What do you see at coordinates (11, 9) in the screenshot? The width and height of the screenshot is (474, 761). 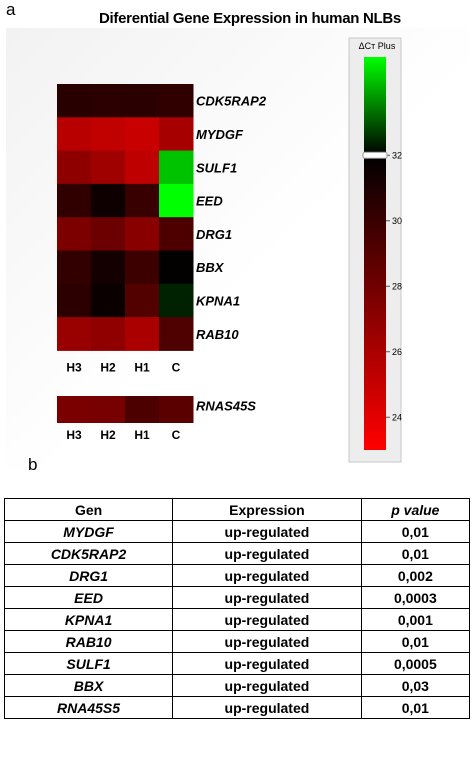 I see `panel-label-a: a` at bounding box center [11, 9].